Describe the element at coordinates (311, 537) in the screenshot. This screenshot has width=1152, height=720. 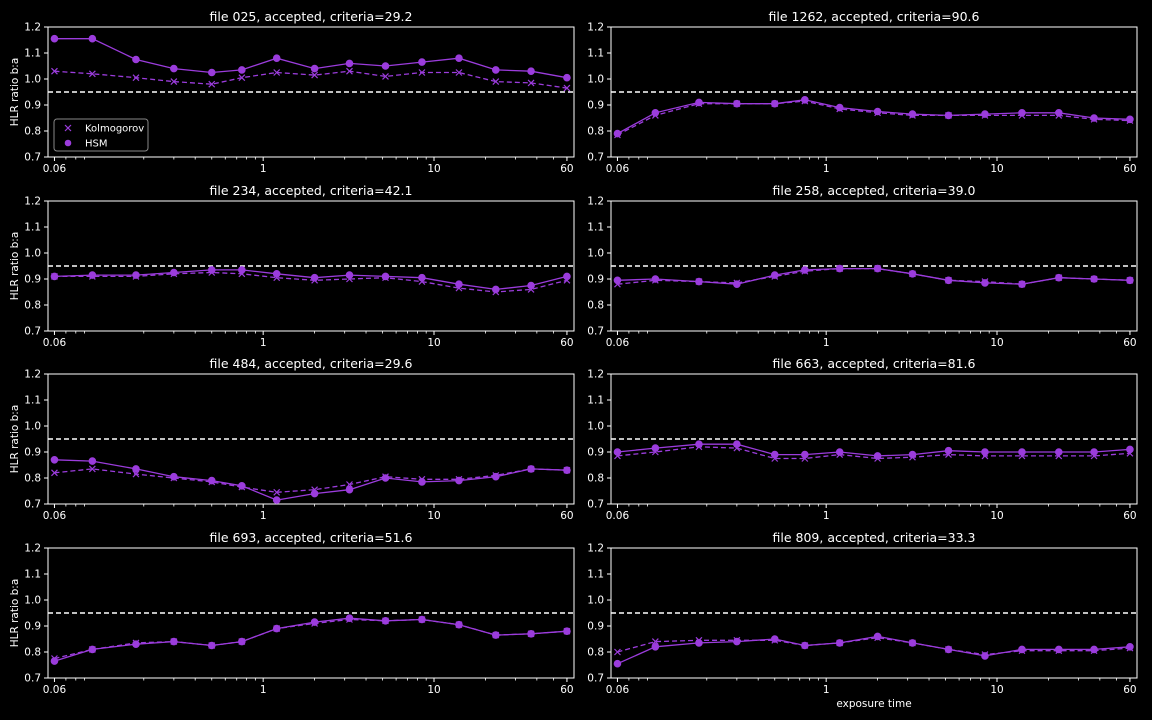
I see `chart-title: file 693, accepted, criteria=51.6` at that location.